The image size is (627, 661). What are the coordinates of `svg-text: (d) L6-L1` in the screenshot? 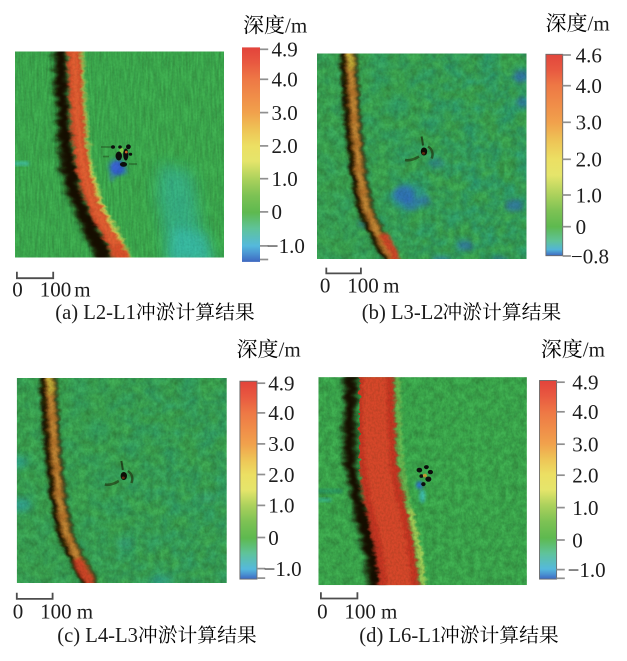 It's located at (400, 636).